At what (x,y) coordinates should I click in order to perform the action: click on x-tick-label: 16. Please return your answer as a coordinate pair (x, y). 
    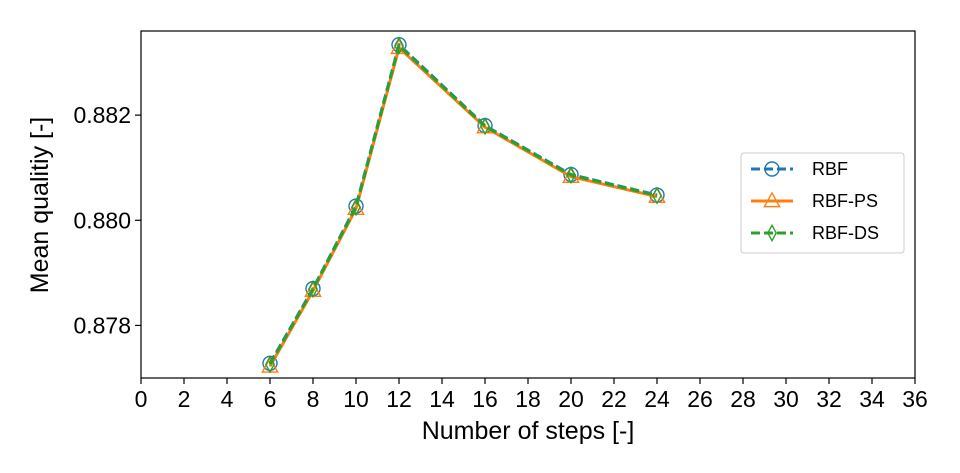
    Looking at the image, I should click on (485, 399).